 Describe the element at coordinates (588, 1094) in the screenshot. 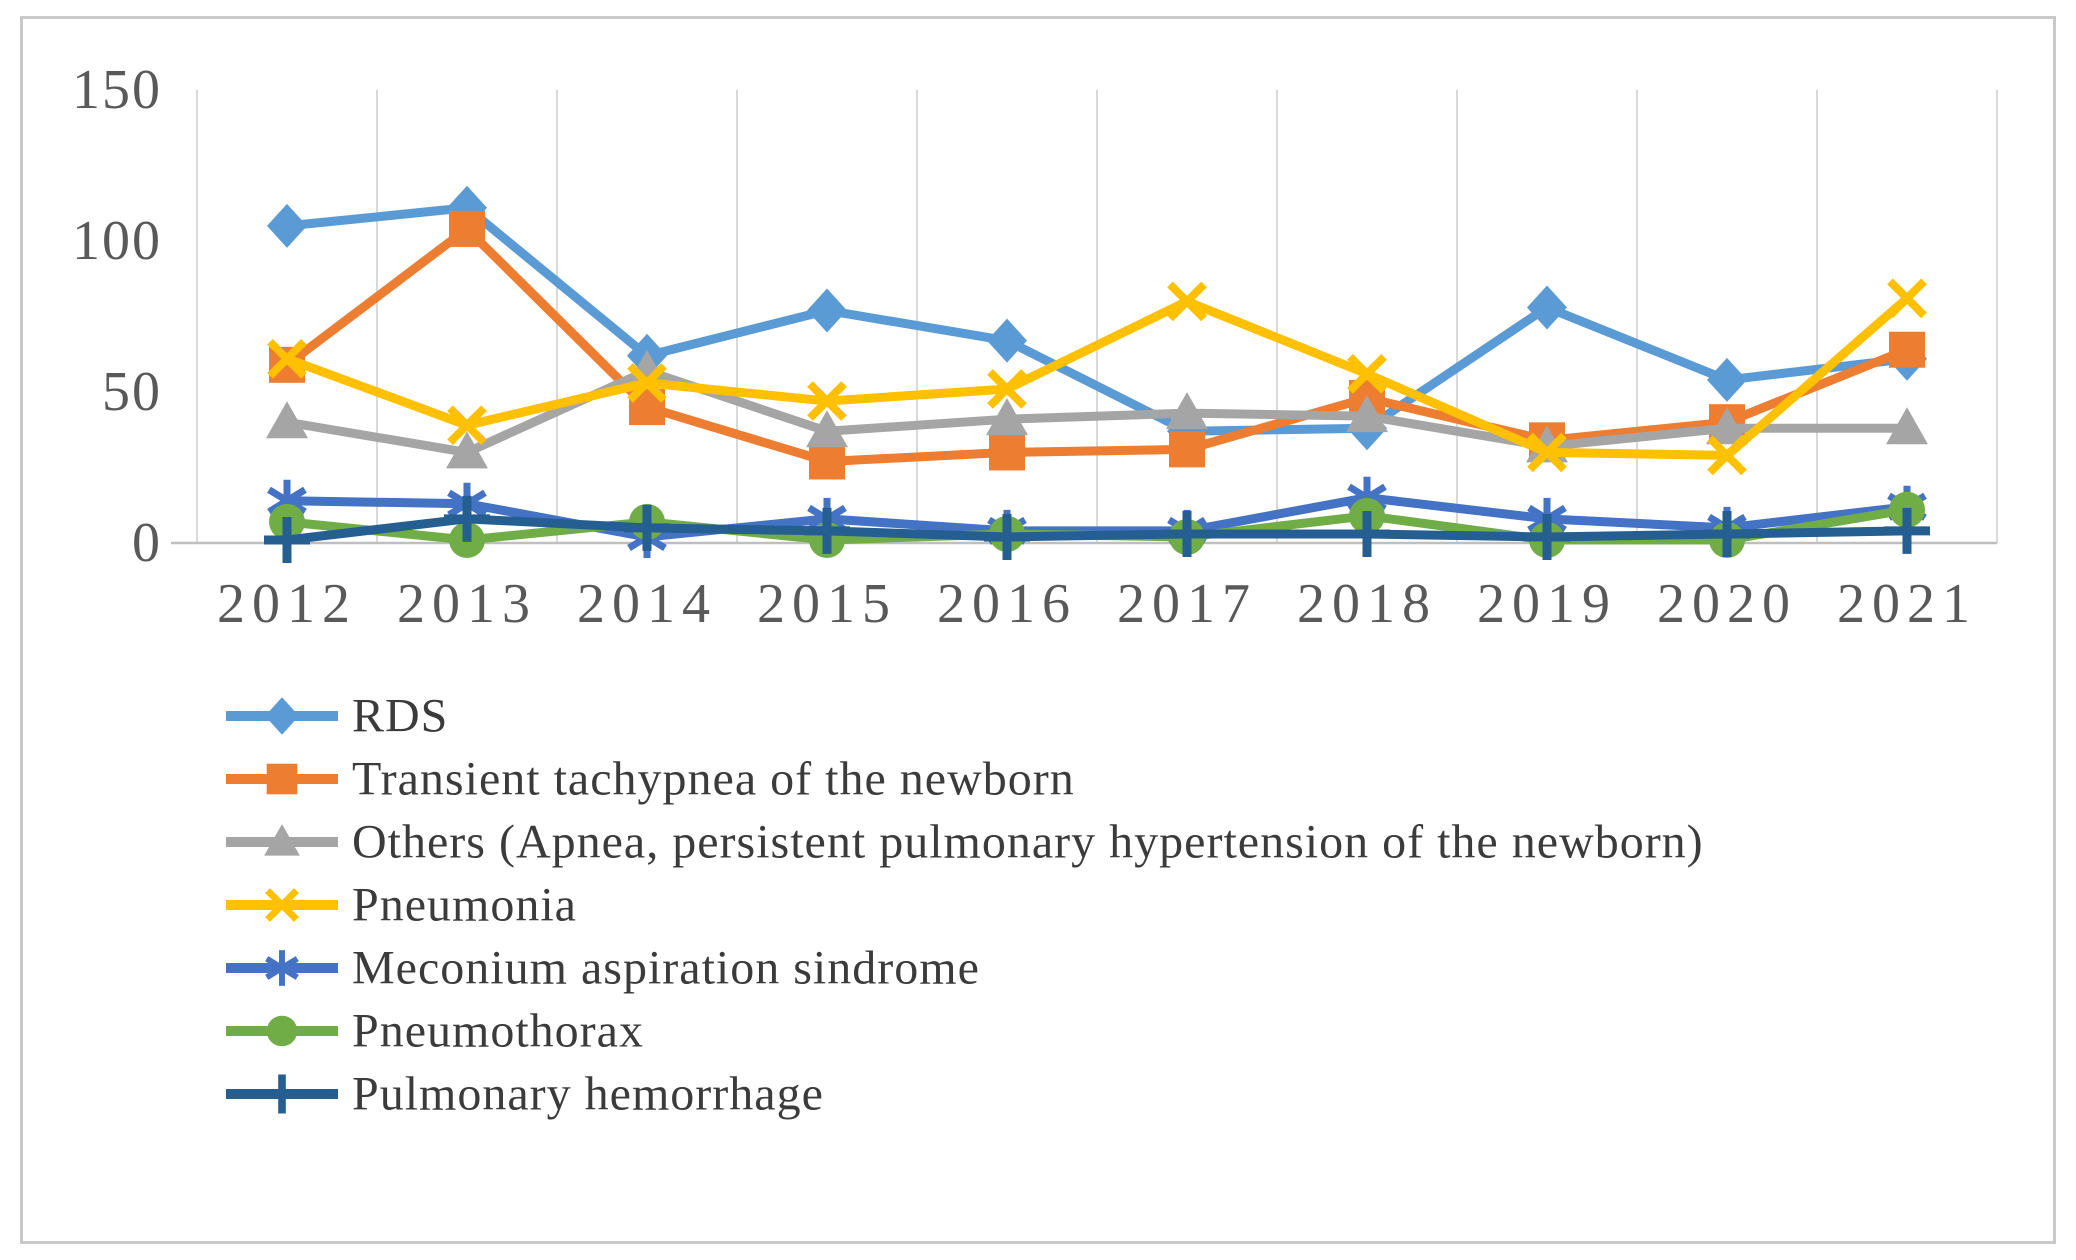

I see `legend-label: Pulmonary hemorrhage` at that location.